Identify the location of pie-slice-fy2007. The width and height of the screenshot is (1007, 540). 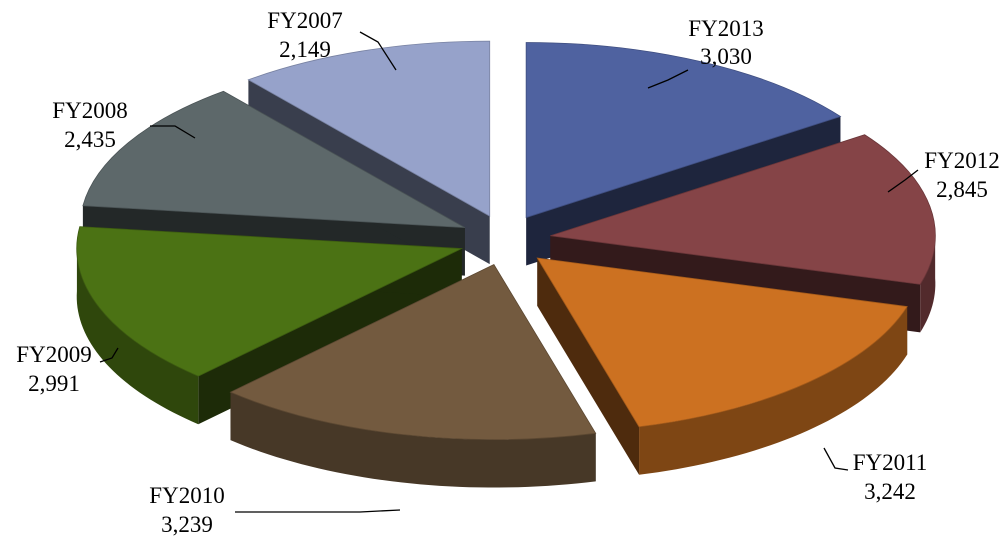
(369, 128).